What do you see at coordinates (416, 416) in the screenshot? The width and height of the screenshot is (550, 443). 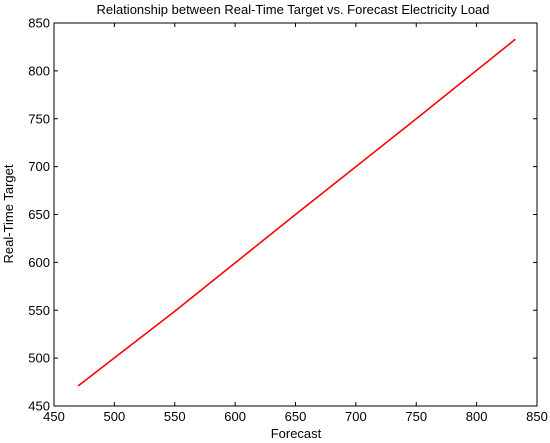 I see `x-tick-label: 750` at bounding box center [416, 416].